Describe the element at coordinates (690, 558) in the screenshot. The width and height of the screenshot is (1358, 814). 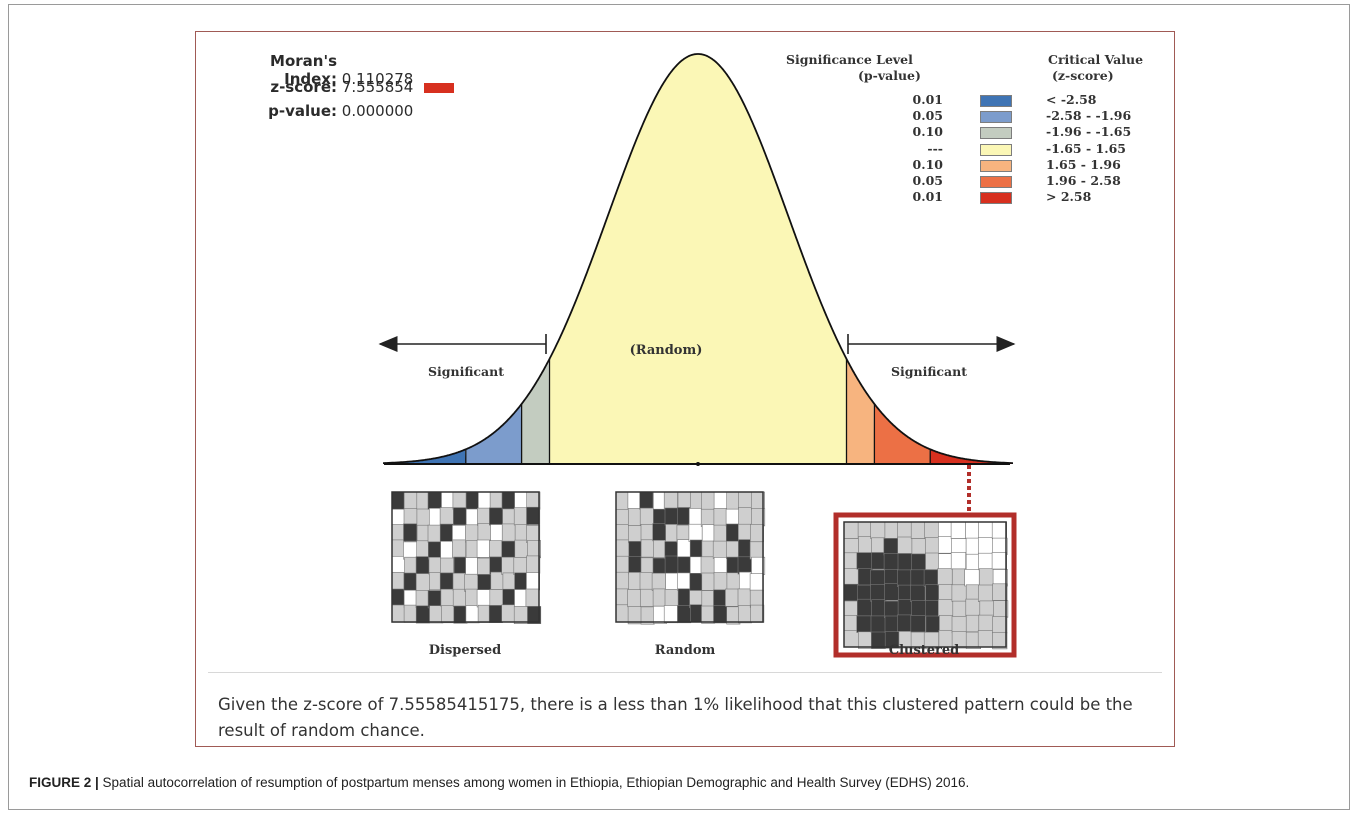
I see `random-map` at that location.